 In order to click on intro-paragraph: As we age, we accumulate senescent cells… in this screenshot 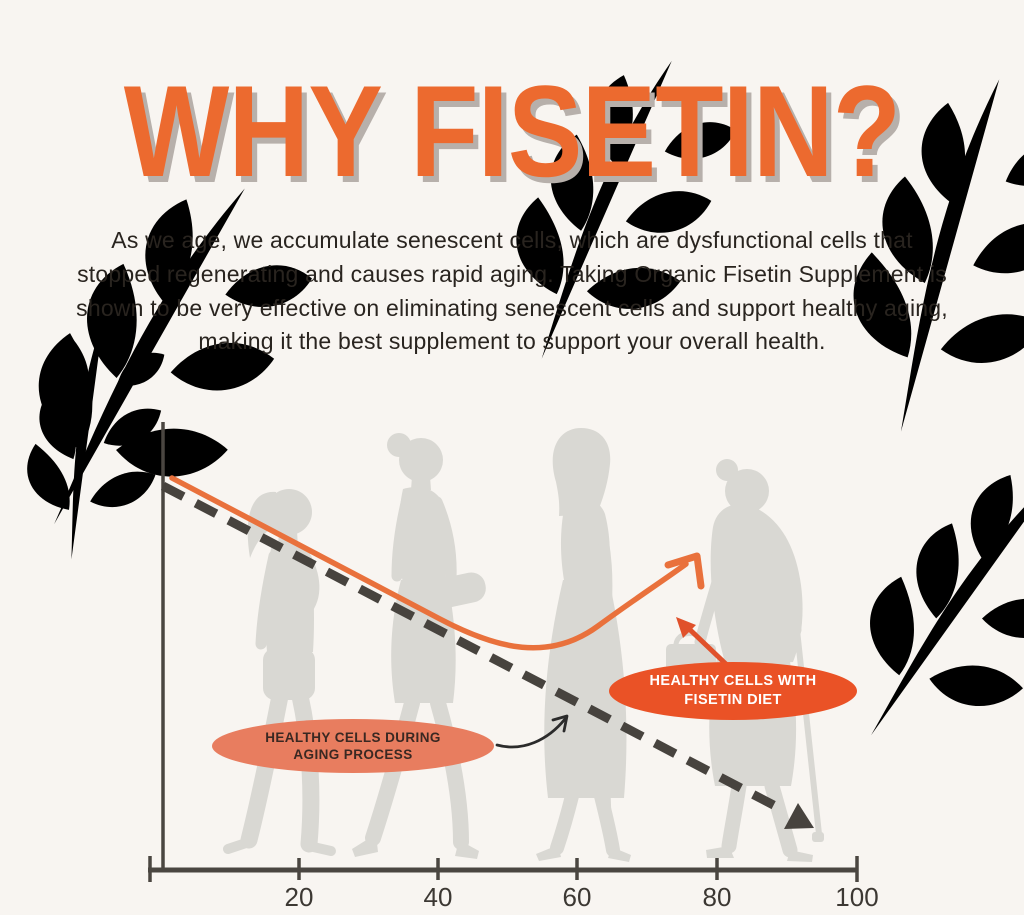, I will do `click(512, 291)`.